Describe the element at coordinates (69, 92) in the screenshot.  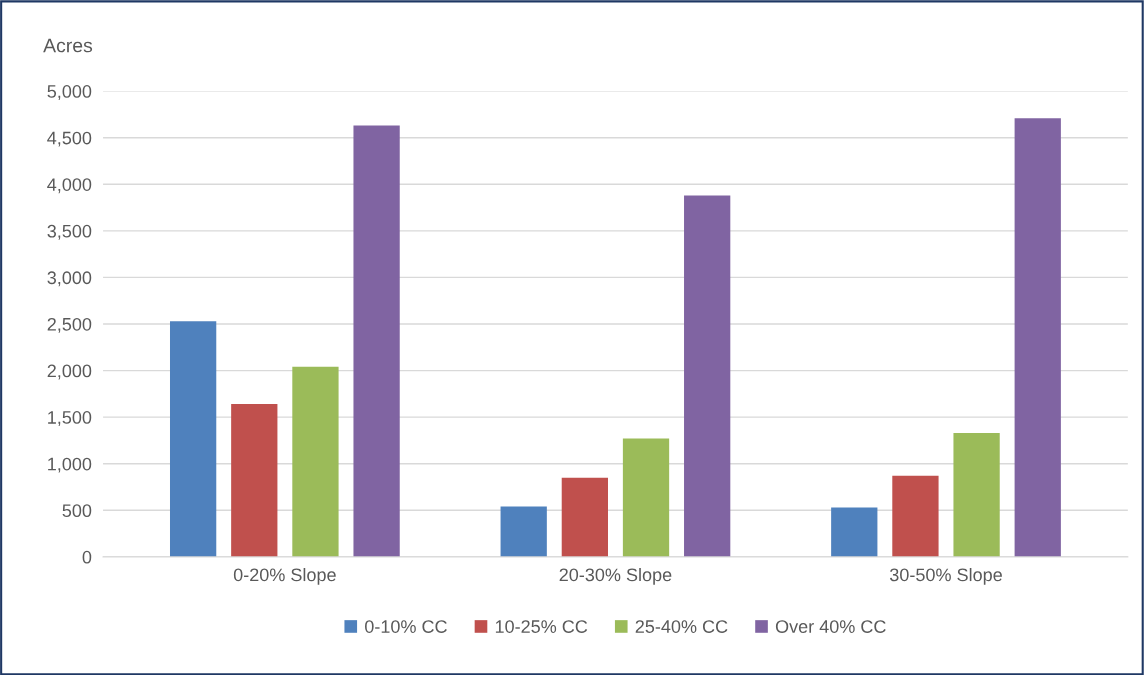
I see `y-tick-label: 5,000` at that location.